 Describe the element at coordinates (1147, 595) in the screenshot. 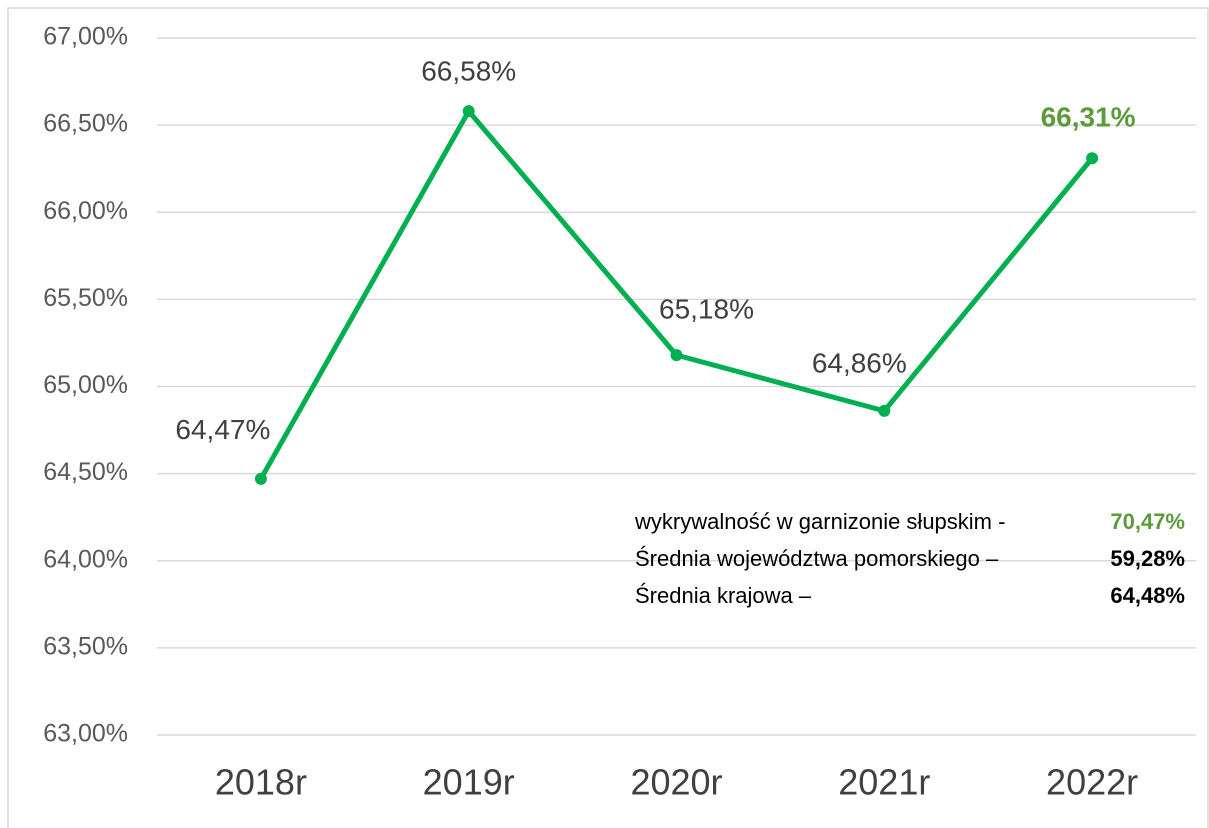

I see `annotation-value: 64,48%` at that location.